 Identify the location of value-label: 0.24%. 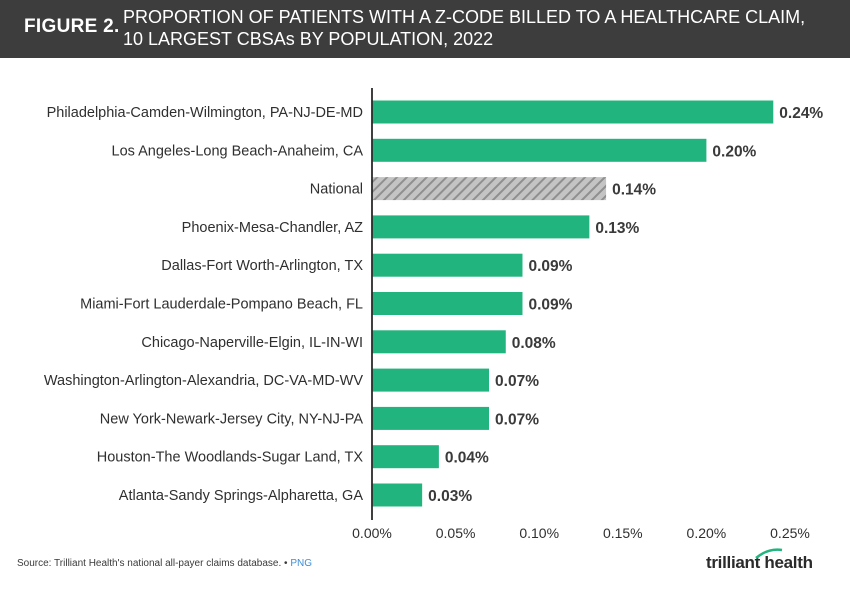
(801, 113).